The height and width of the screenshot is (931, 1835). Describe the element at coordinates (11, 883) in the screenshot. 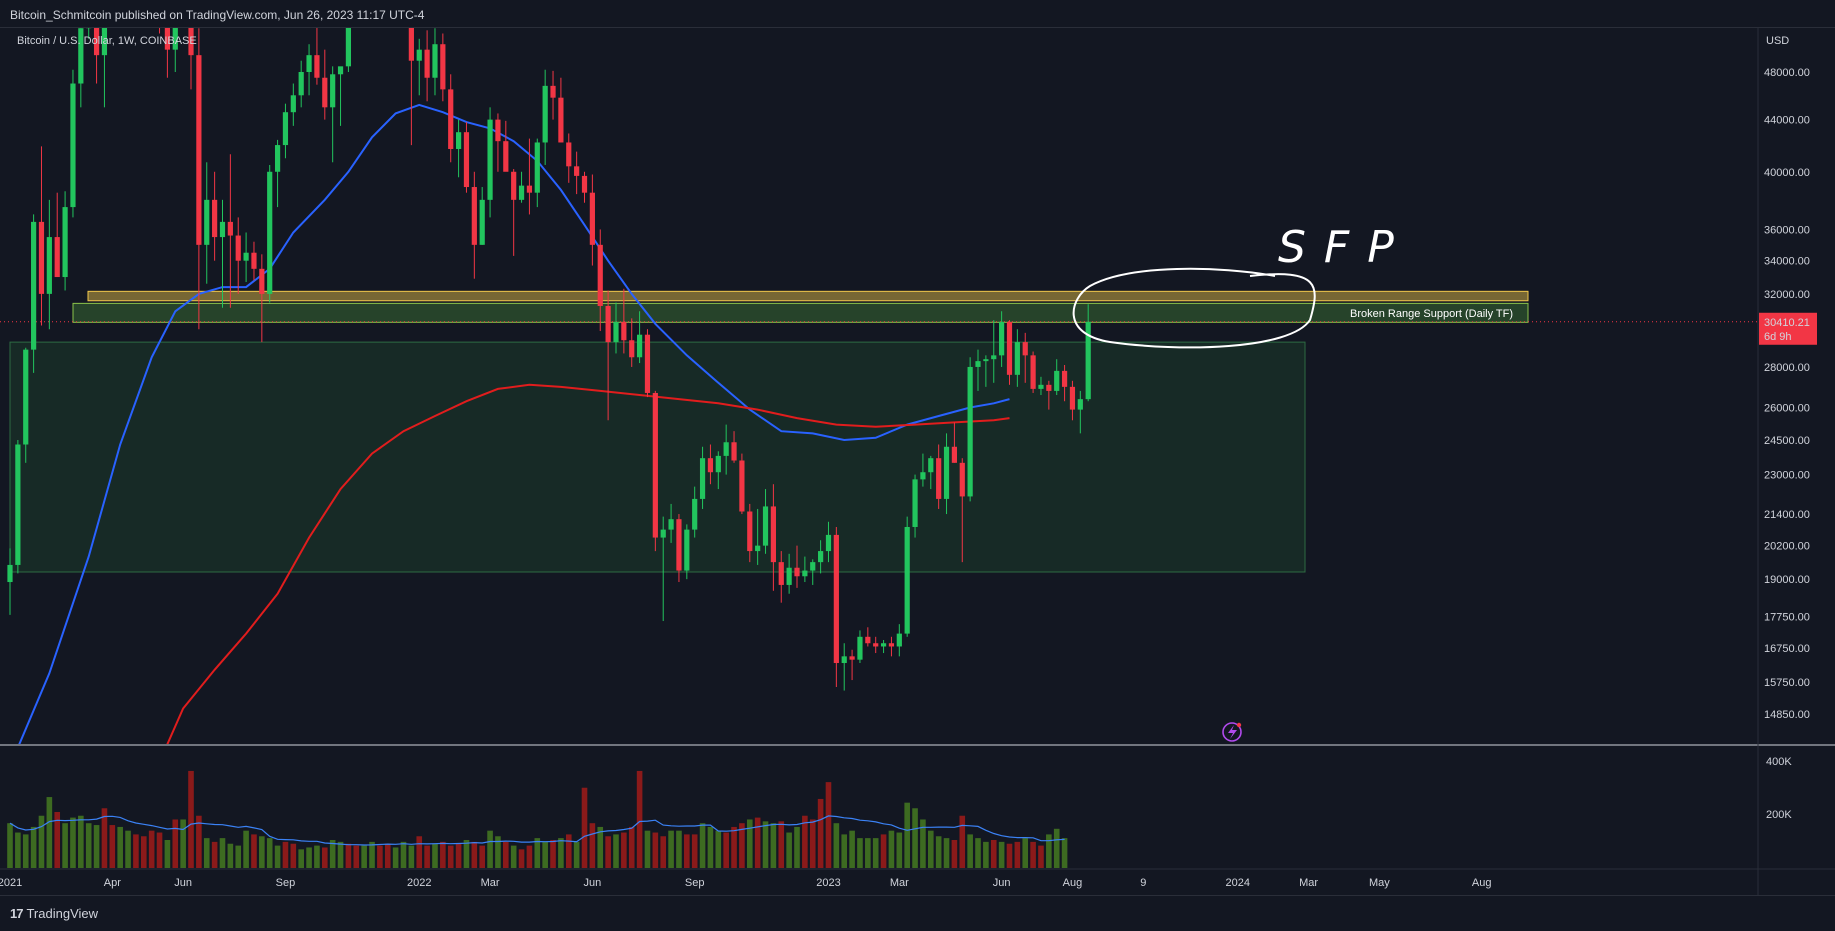

I see `time-tick-label: 2021` at that location.